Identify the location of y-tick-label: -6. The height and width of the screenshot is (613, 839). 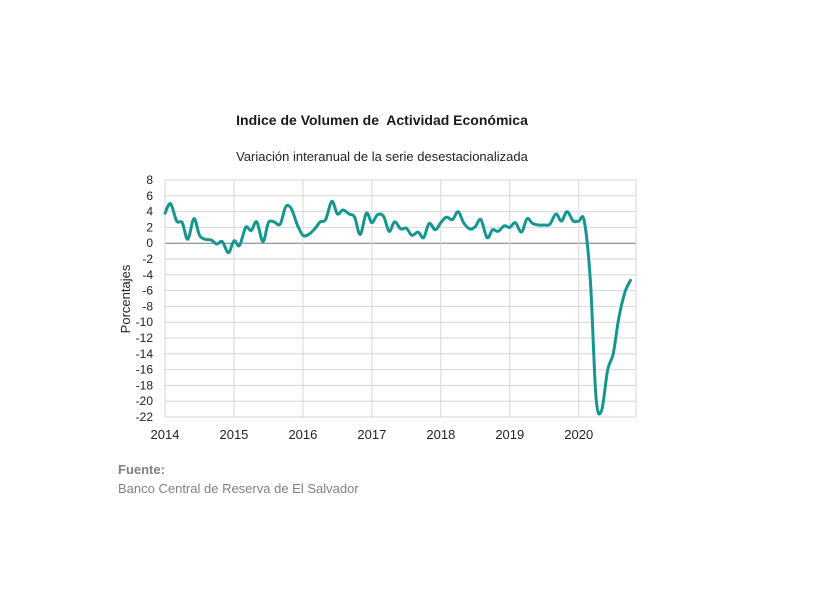
(147, 291).